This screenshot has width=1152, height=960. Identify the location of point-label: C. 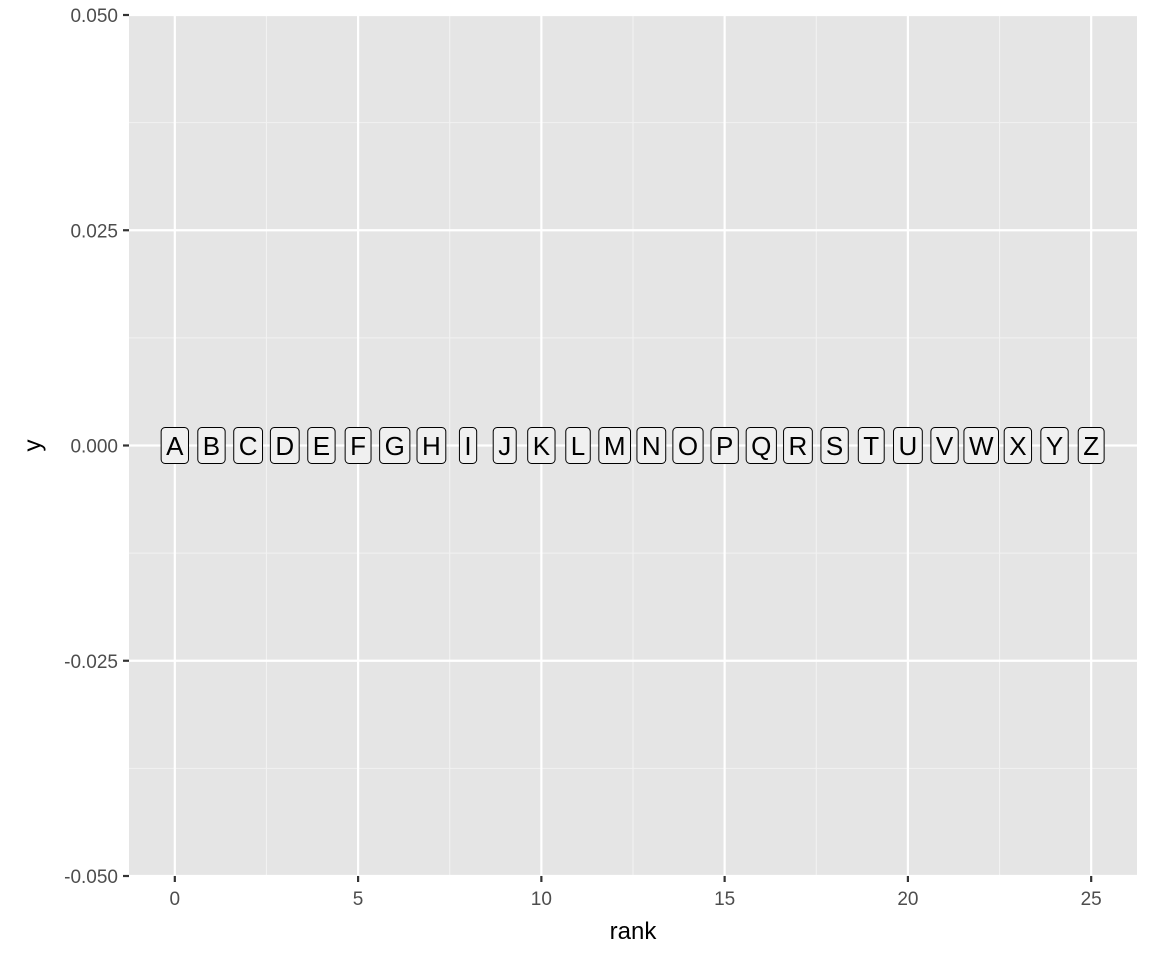
(248, 445).